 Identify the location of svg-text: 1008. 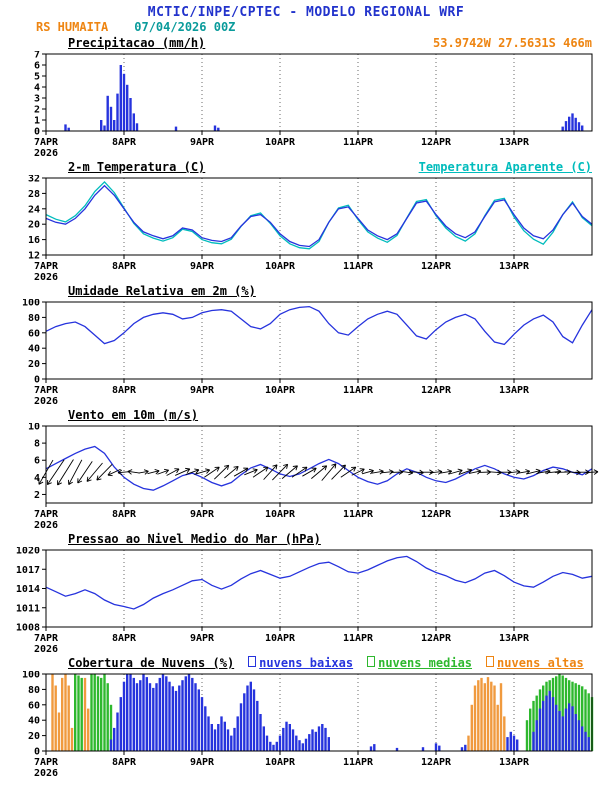
(28, 628).